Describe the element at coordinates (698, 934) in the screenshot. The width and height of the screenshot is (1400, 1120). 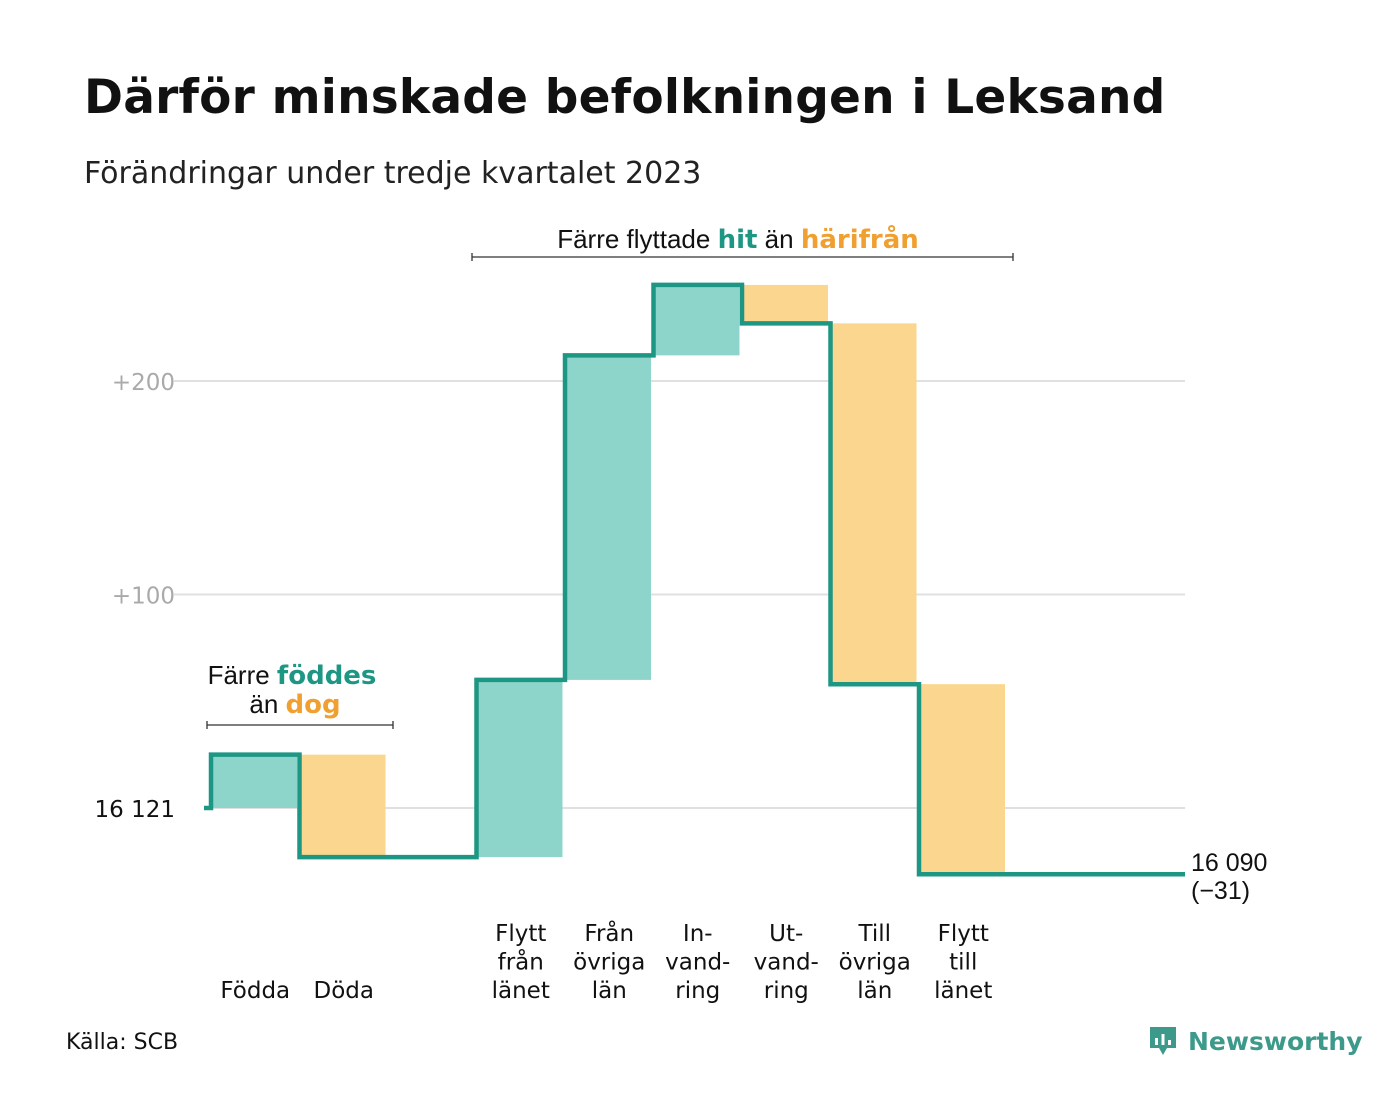
I see `category-label-5-0: In-` at that location.